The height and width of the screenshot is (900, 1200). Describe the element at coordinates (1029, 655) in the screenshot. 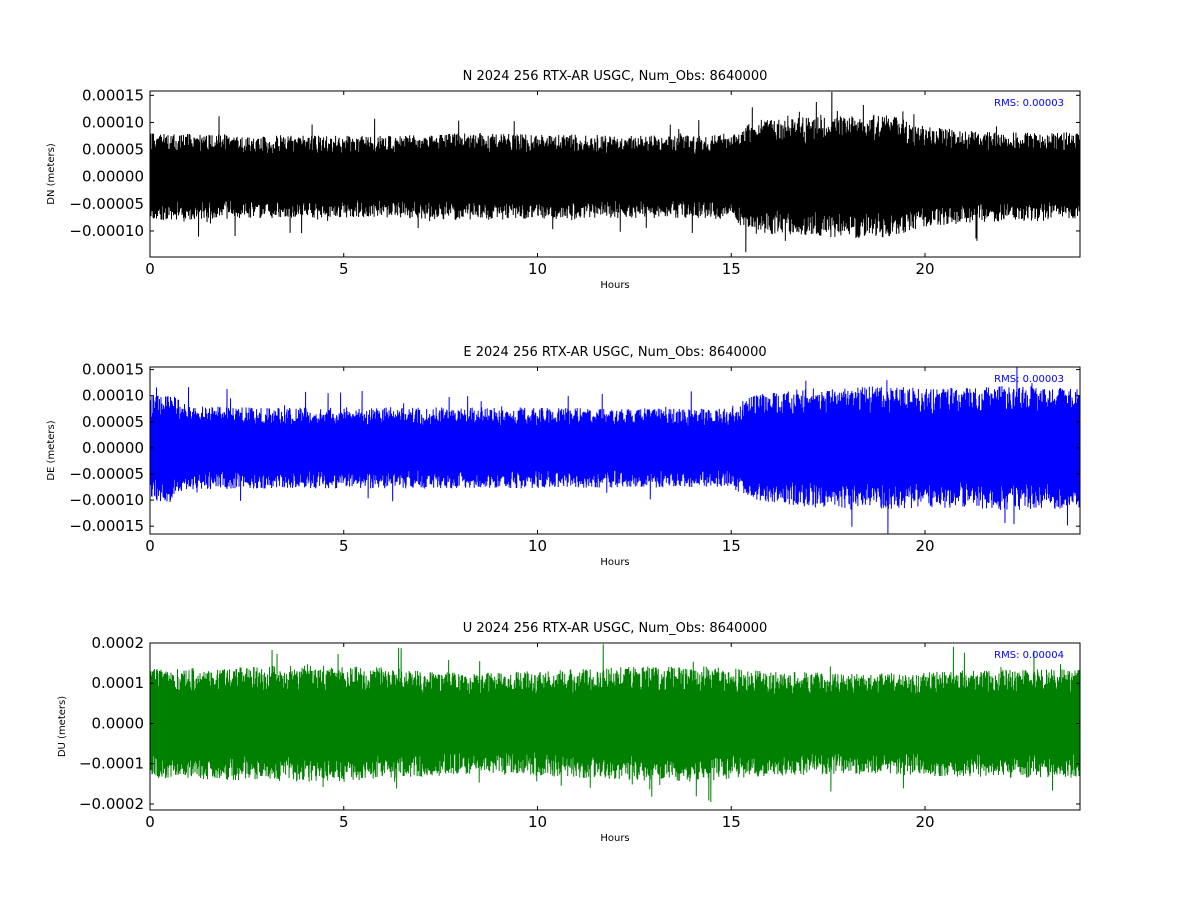

I see `rms-annotation-up: RMS: 0.00004` at that location.